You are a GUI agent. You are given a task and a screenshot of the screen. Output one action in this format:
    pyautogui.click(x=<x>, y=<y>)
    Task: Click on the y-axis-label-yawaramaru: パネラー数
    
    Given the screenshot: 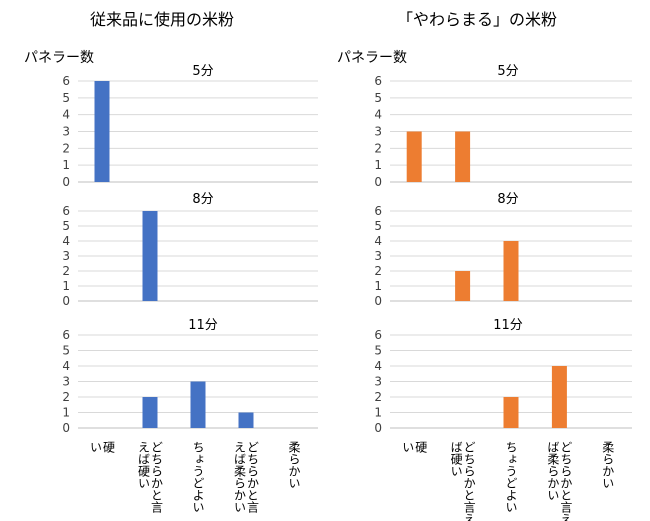 What is the action you would take?
    pyautogui.click(x=372, y=58)
    